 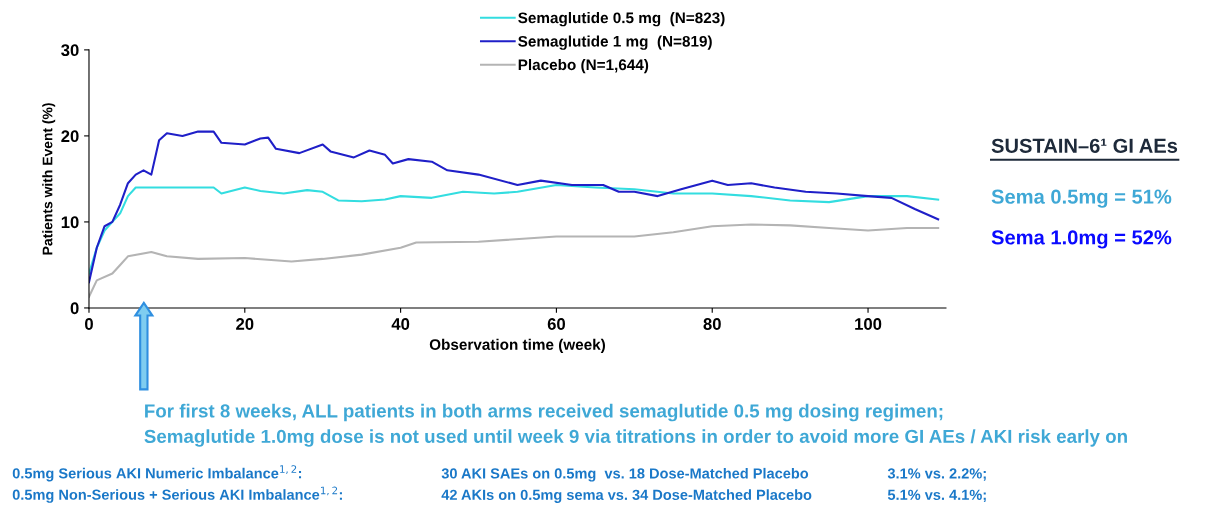 I want to click on x-tick-label: 20, so click(x=245, y=324).